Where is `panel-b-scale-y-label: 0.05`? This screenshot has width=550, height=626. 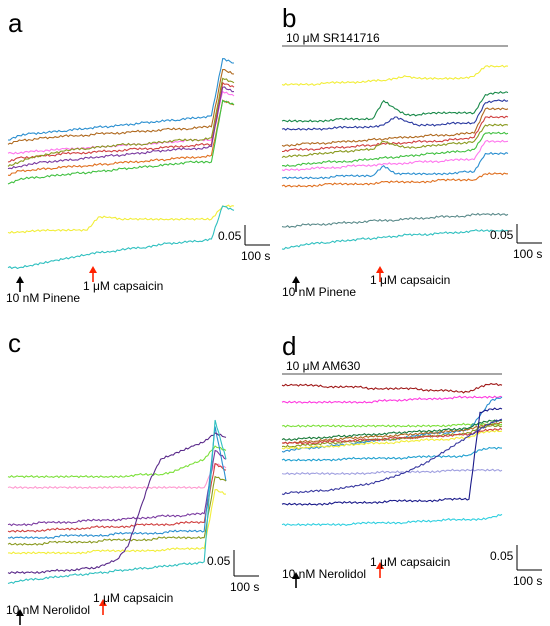 panel-b-scale-y-label: 0.05 is located at coordinates (502, 235).